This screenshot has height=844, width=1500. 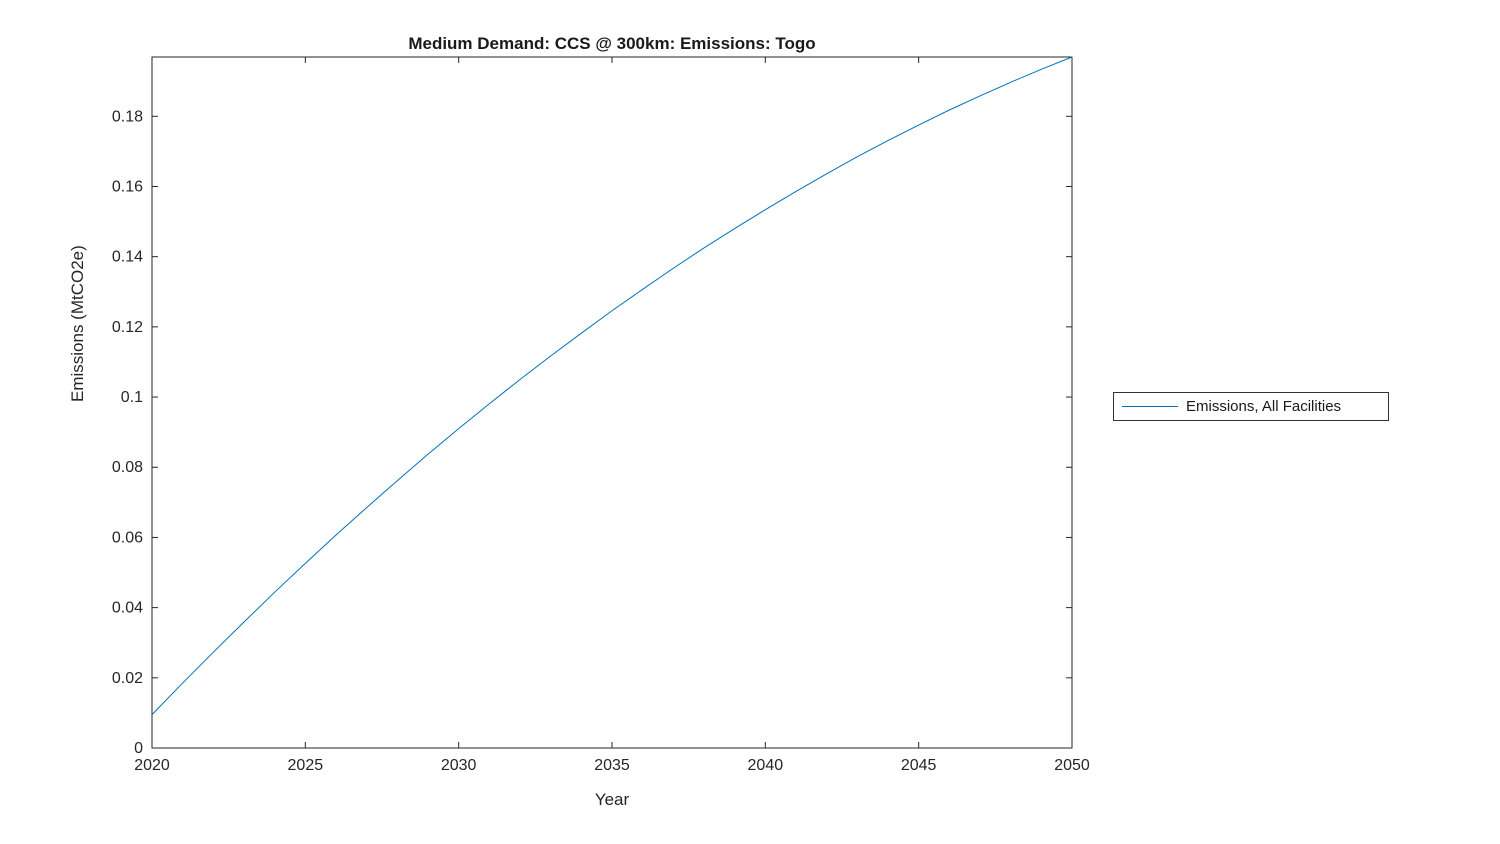 I want to click on legend-entry-label: Emissions, All Facilities, so click(x=1264, y=406).